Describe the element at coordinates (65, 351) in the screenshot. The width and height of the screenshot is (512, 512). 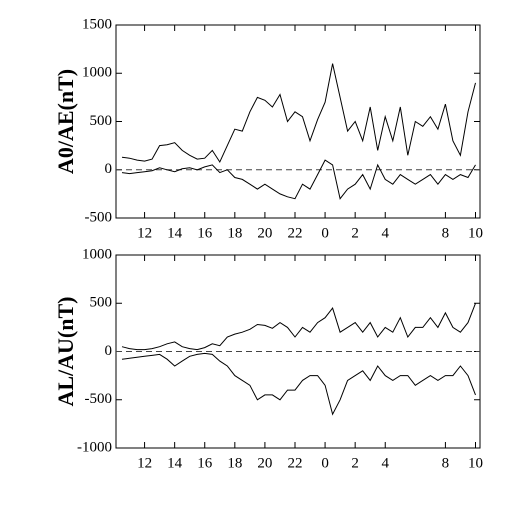
I see `y-axis-label: AL/AU(nT)` at that location.